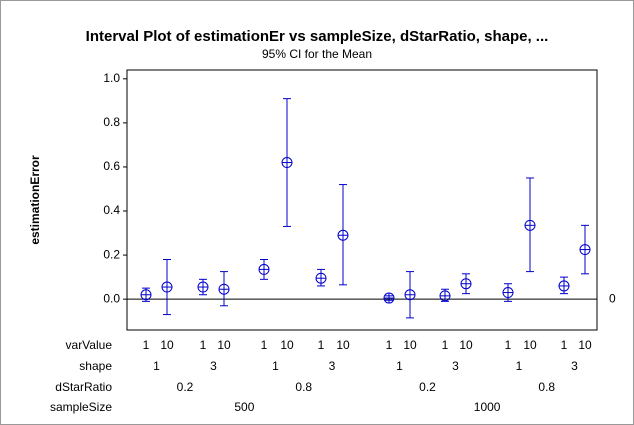 The image size is (634, 425). I want to click on y-tick-label: 0.2, so click(111, 254).